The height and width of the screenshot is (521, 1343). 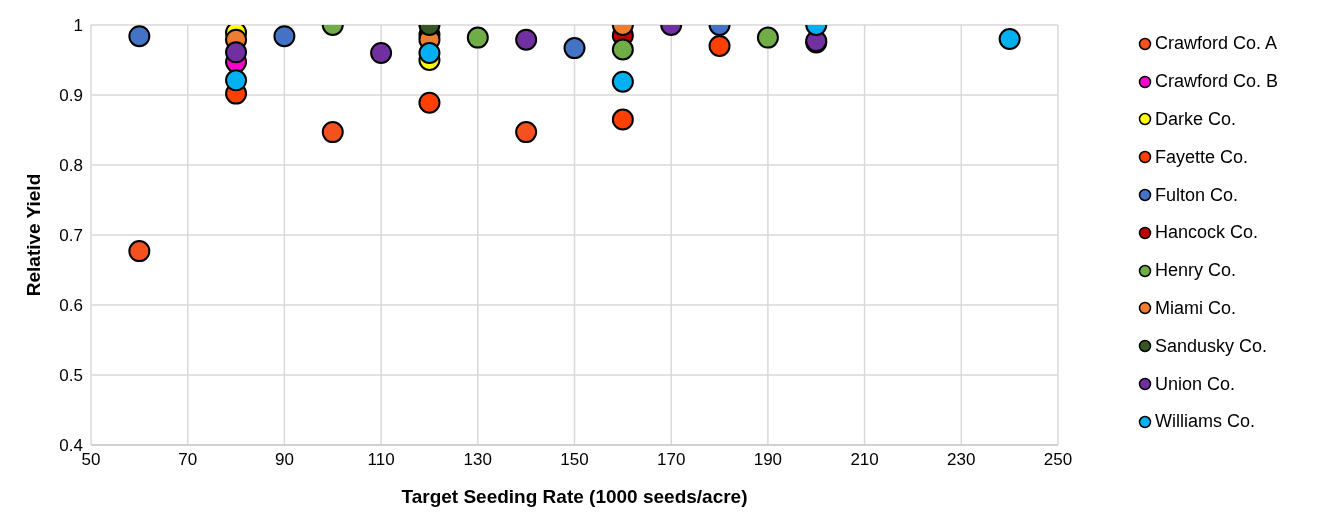 What do you see at coordinates (1205, 422) in the screenshot?
I see `legend-label: Williams Co.` at bounding box center [1205, 422].